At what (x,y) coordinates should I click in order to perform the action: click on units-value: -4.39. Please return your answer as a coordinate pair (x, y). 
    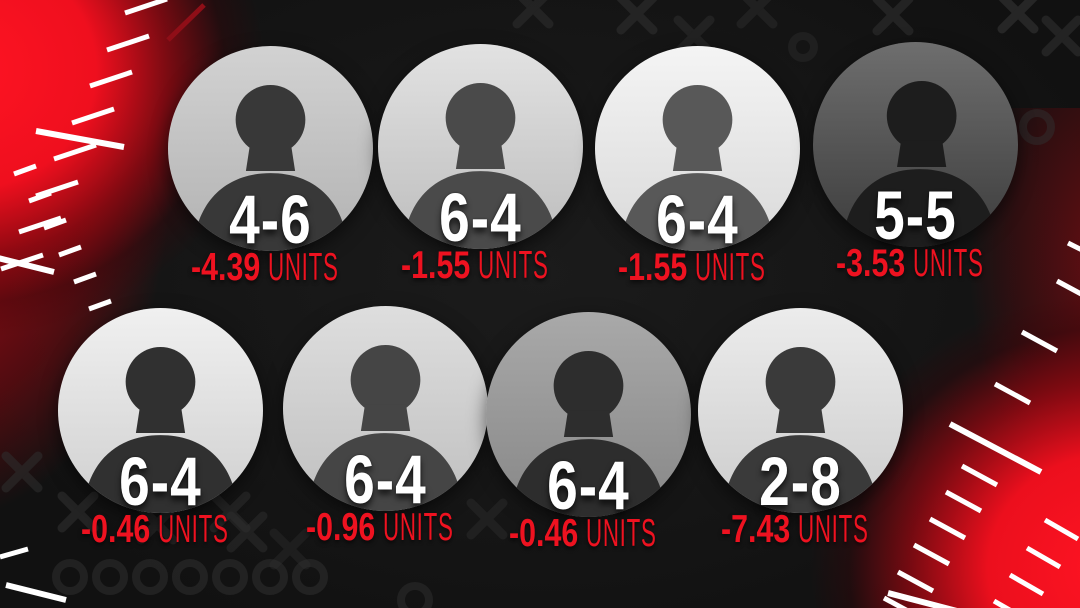
    Looking at the image, I should click on (226, 266).